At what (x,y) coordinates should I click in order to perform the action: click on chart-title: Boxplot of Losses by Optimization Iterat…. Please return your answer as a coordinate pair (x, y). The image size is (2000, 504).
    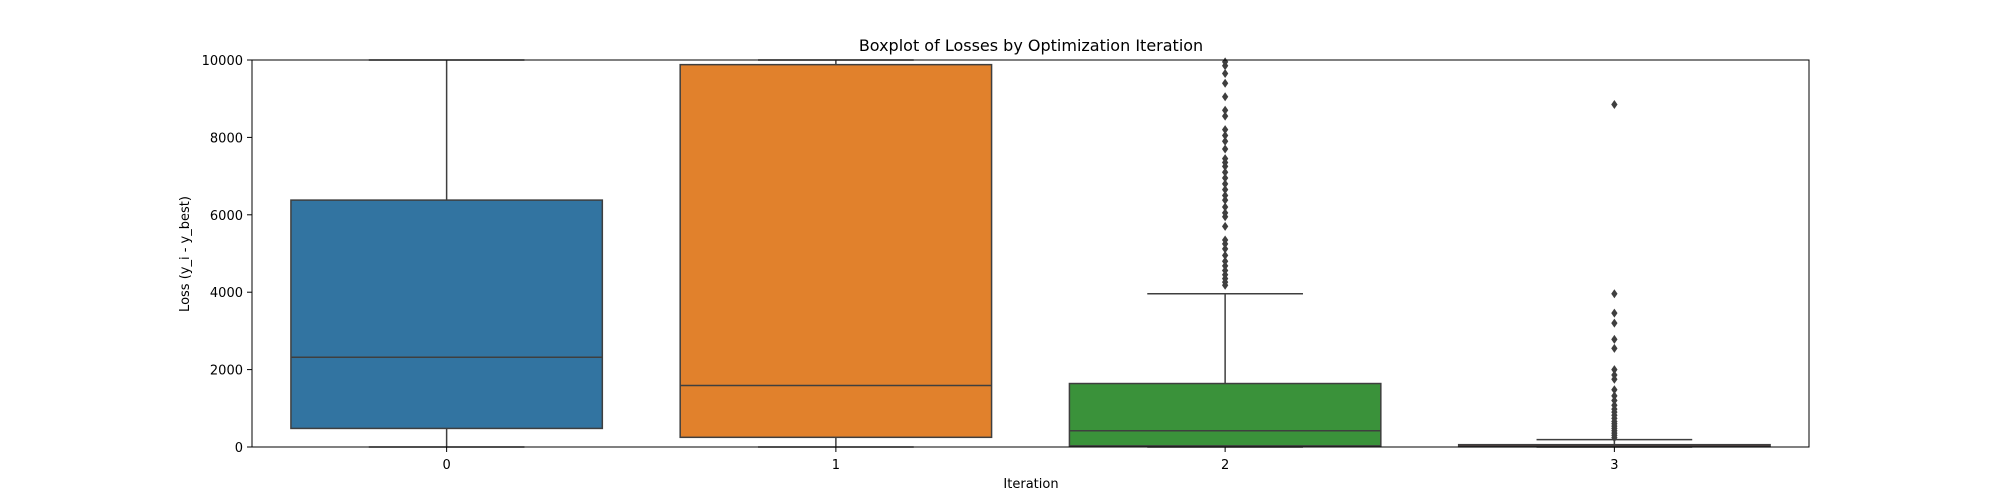
    Looking at the image, I should click on (1031, 45).